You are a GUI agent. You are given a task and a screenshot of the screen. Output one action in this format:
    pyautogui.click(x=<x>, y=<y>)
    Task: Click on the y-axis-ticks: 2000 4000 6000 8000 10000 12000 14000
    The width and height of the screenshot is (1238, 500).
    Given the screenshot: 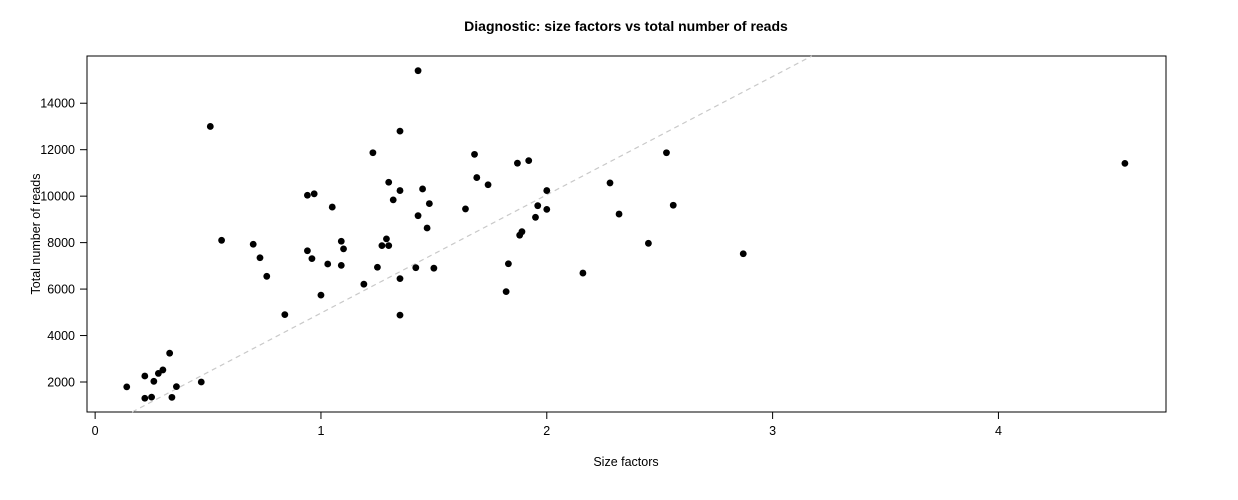 What is the action you would take?
    pyautogui.click(x=63, y=243)
    